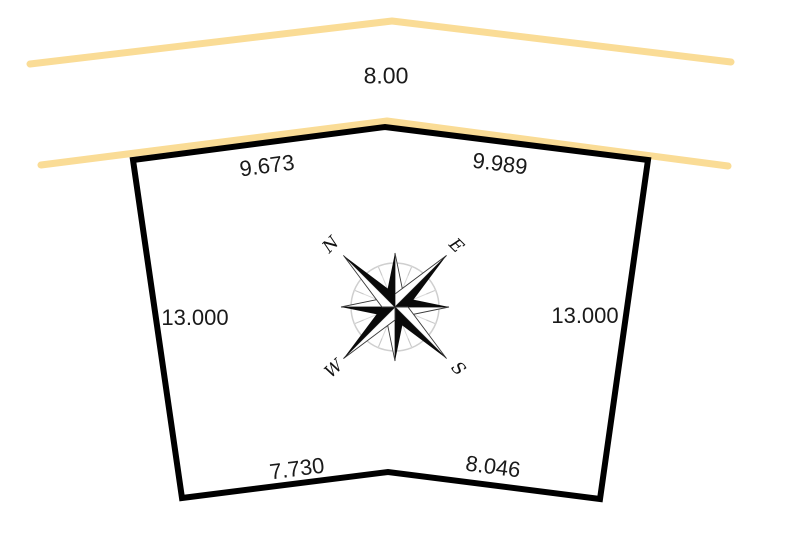 The width and height of the screenshot is (800, 548). I want to click on road-edge-inner, so click(384, 143).